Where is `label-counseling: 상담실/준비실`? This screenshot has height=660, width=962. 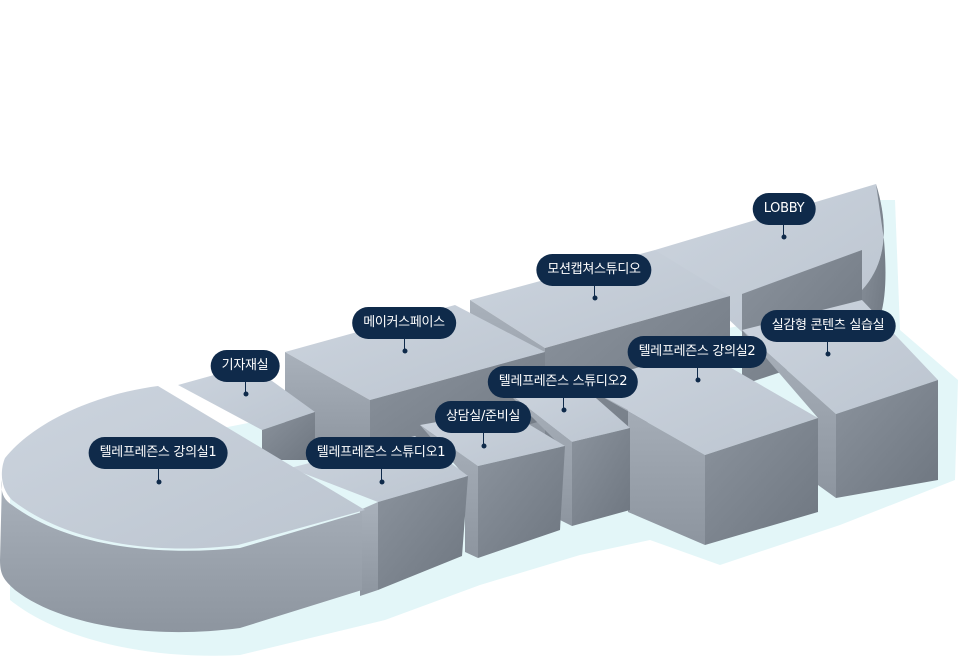
label-counseling: 상담실/준비실 is located at coordinates (483, 417).